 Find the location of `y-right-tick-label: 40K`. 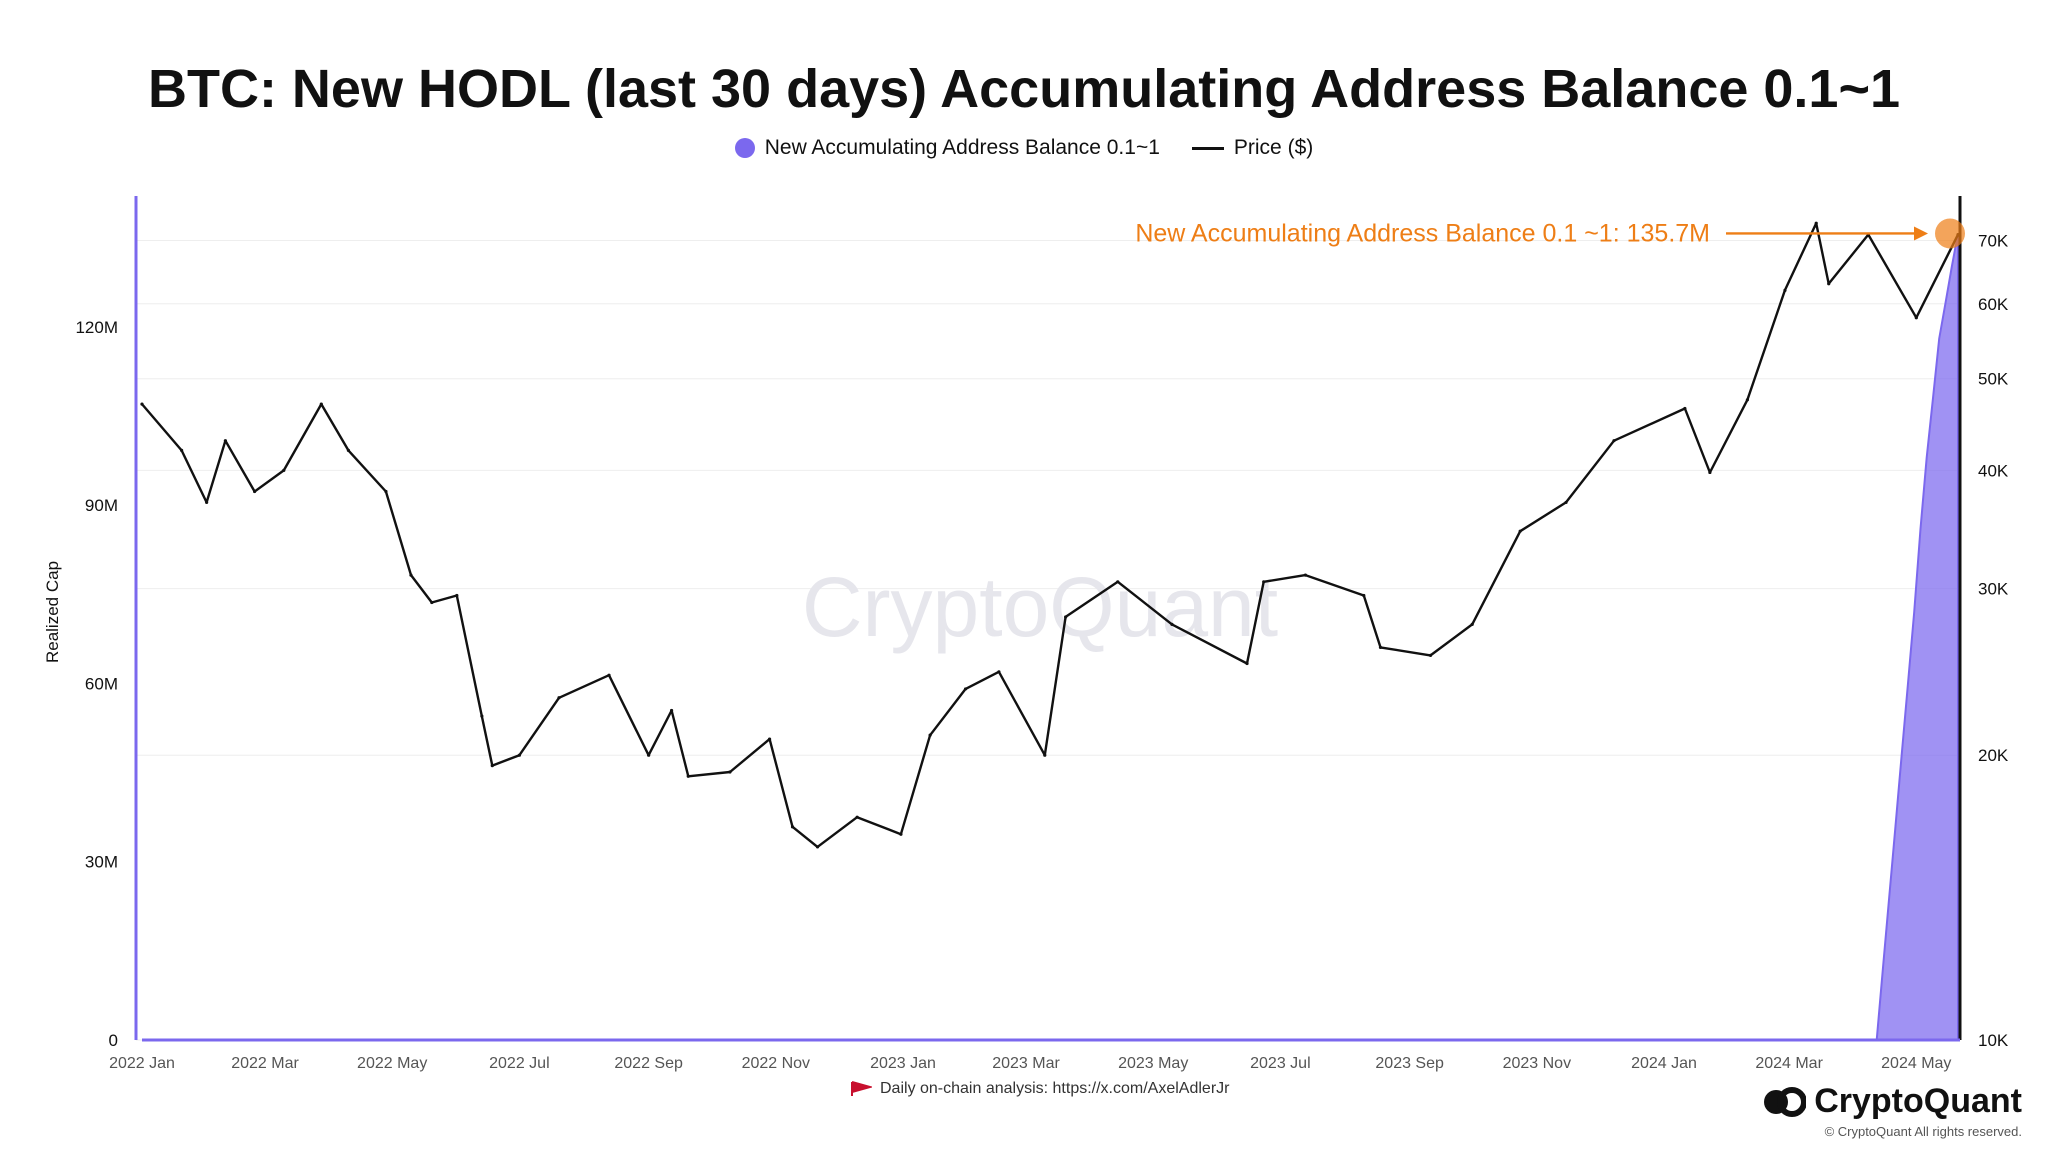

y-right-tick-label: 40K is located at coordinates (1993, 470).